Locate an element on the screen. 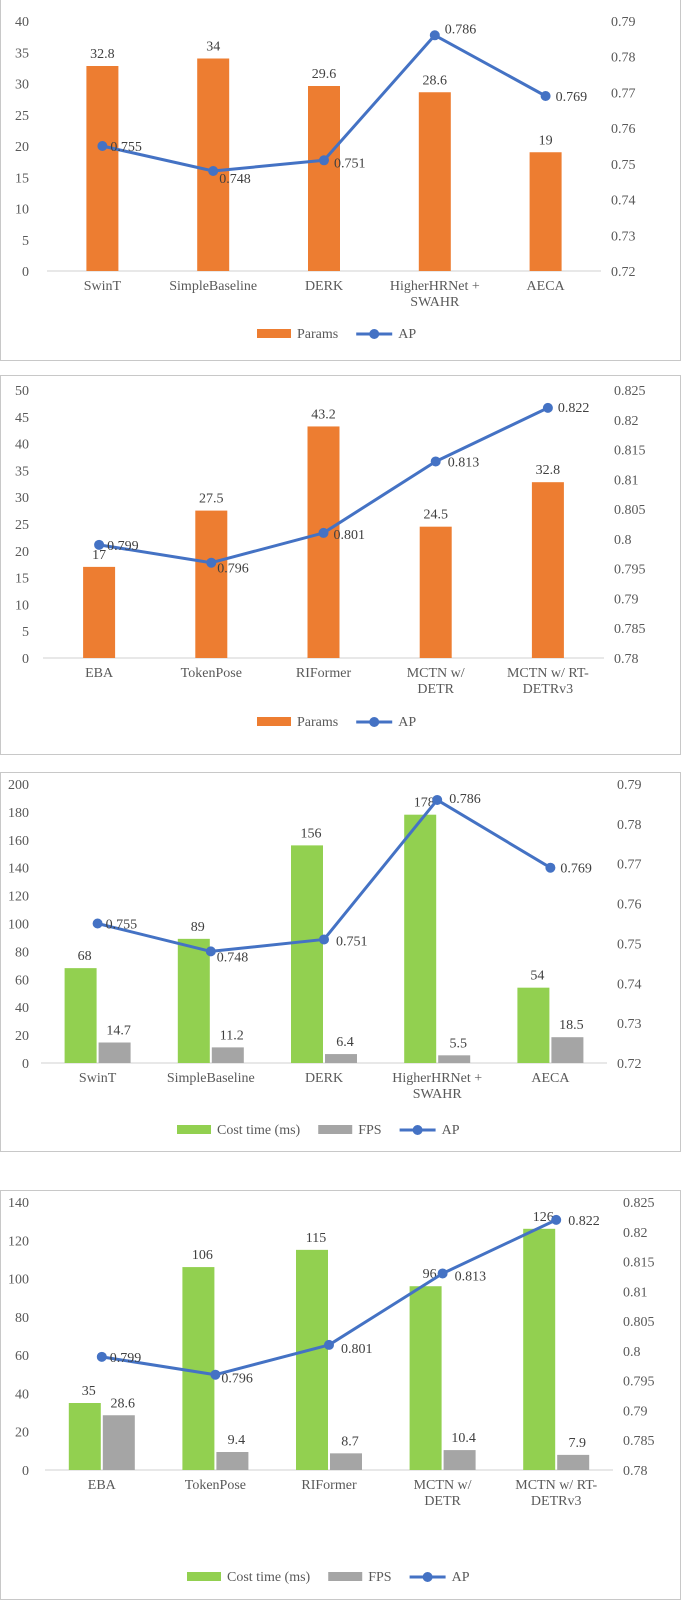 The height and width of the screenshot is (1601, 685). x-category-label: MCTN w/ RT- is located at coordinates (548, 673).